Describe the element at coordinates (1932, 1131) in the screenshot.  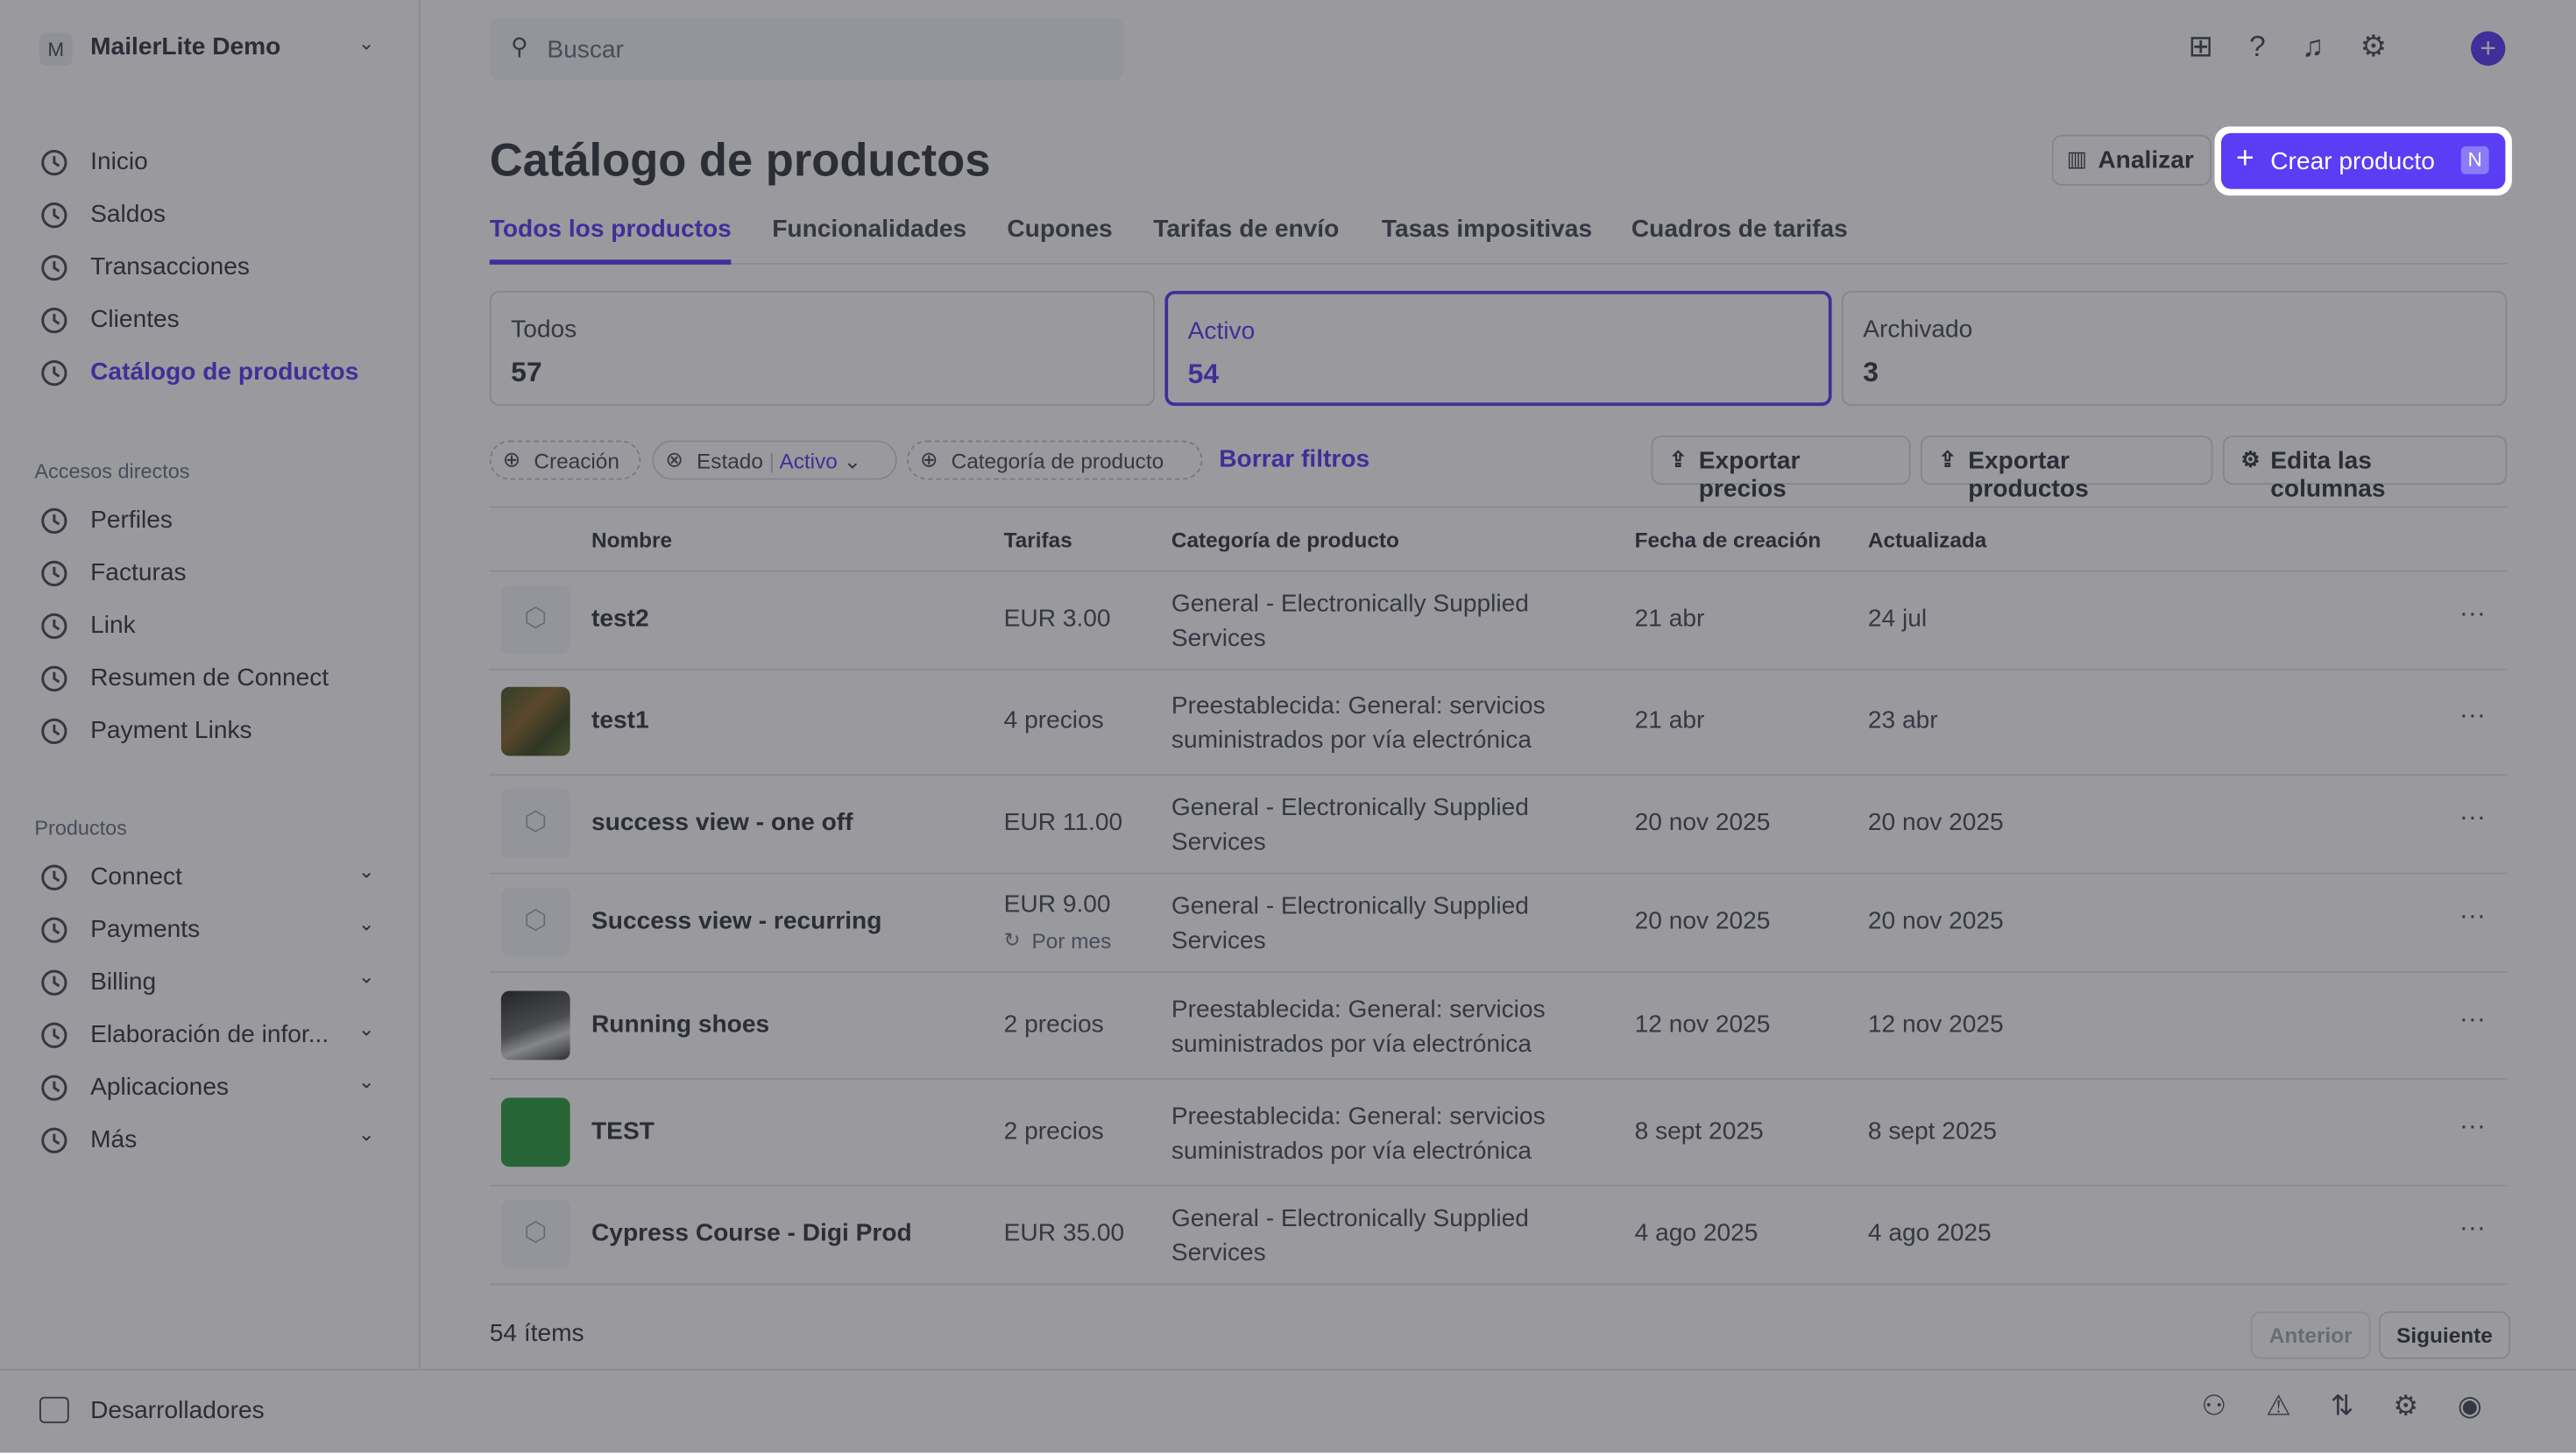
I see `updated-date: 8 sept 2025` at that location.